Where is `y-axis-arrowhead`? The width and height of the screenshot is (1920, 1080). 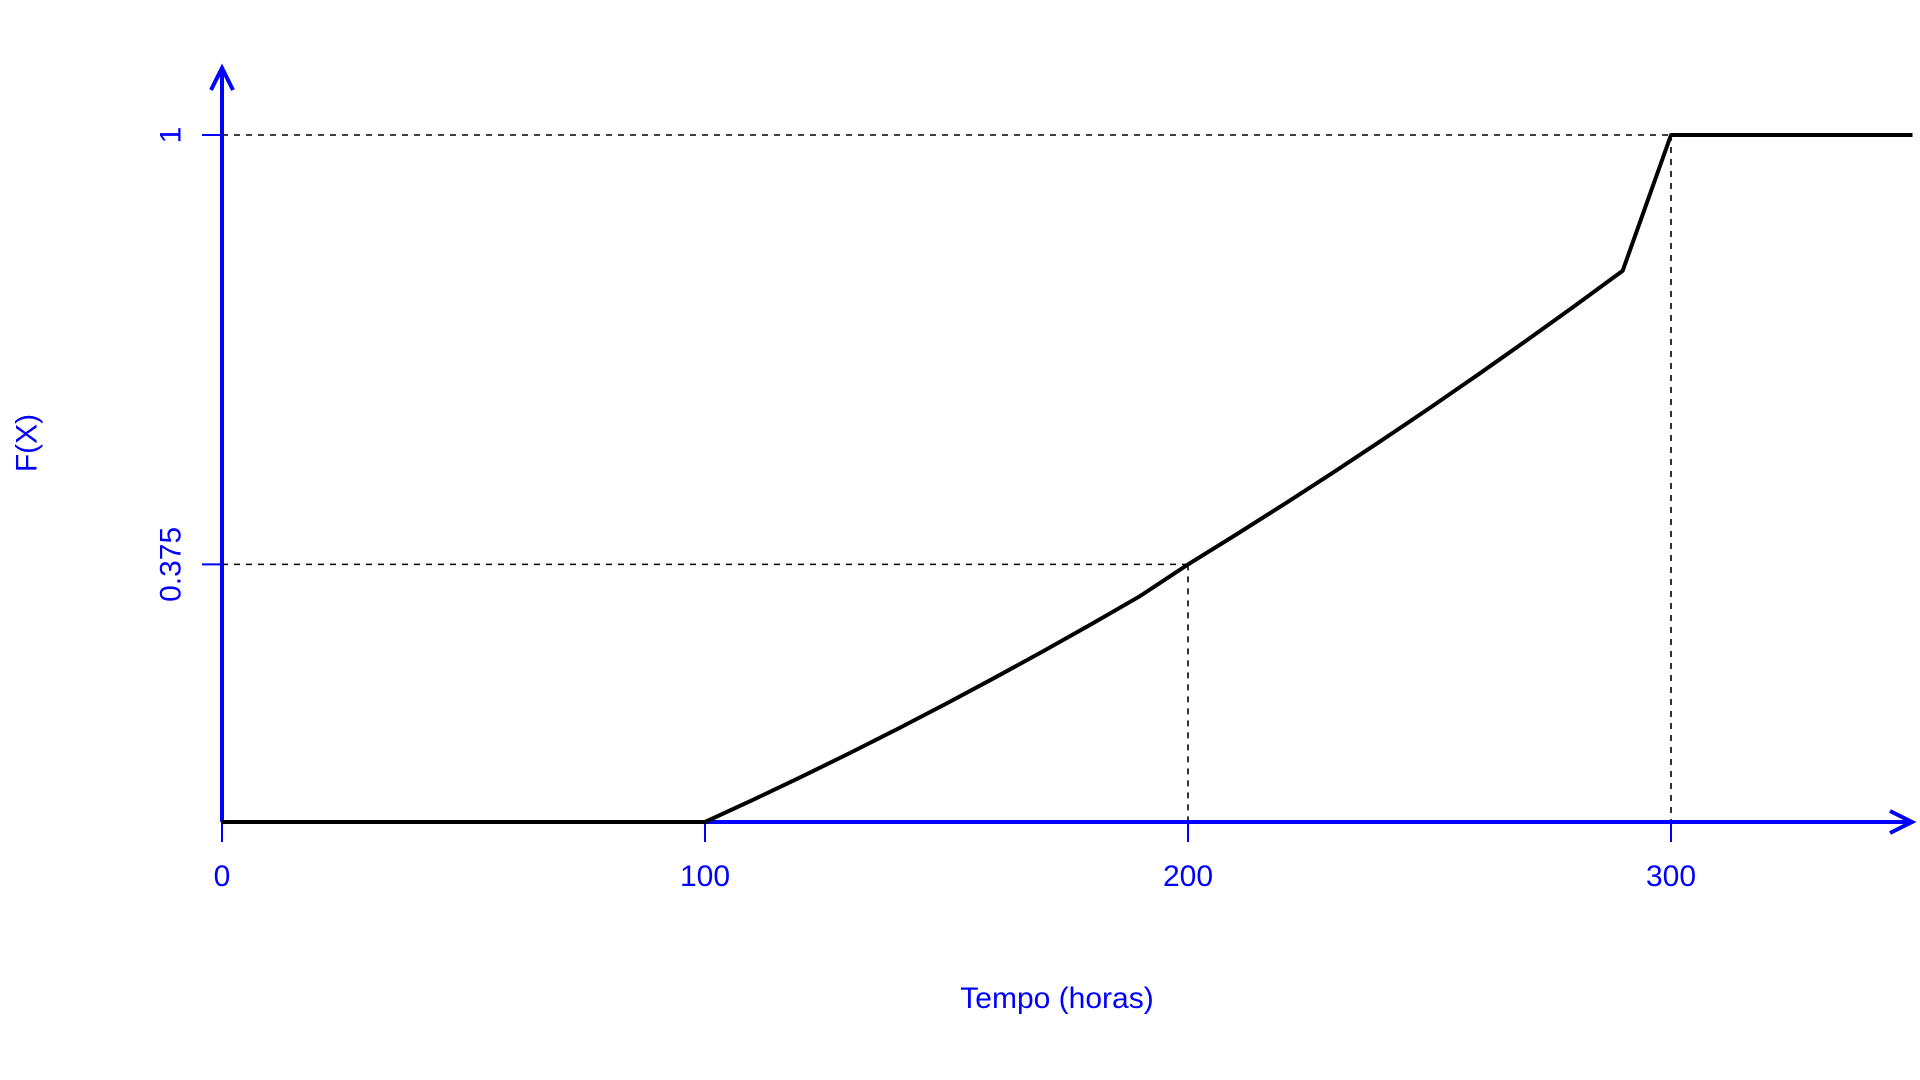 y-axis-arrowhead is located at coordinates (222, 77).